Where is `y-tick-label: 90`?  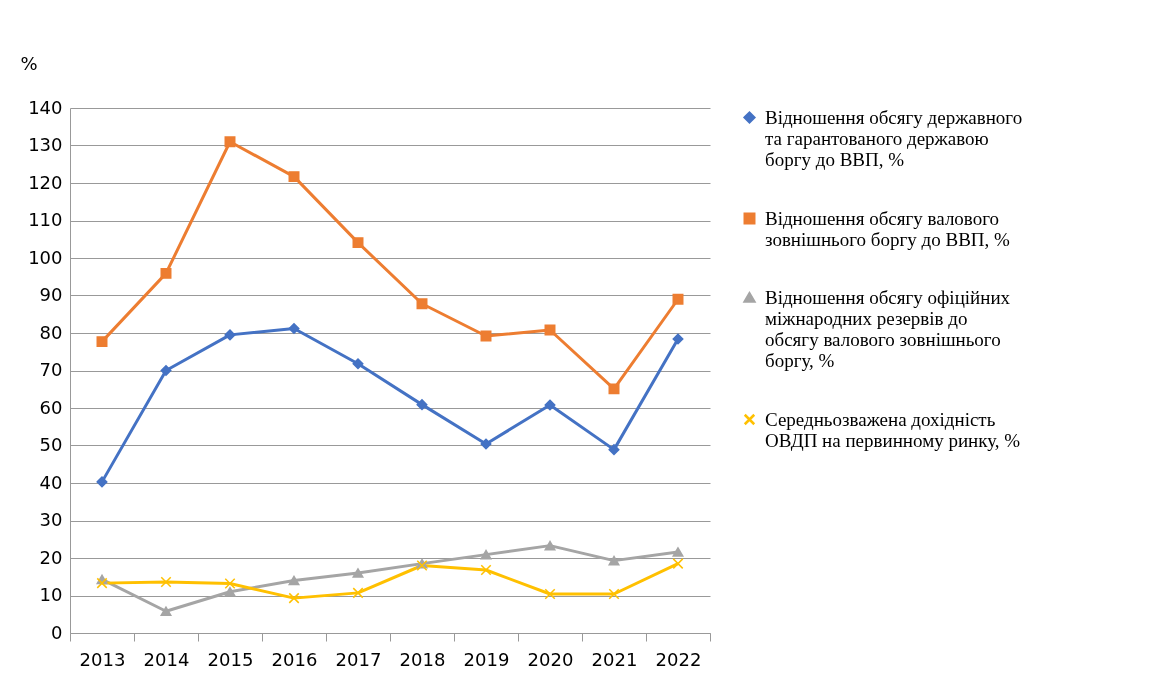 y-tick-label: 90 is located at coordinates (51, 294).